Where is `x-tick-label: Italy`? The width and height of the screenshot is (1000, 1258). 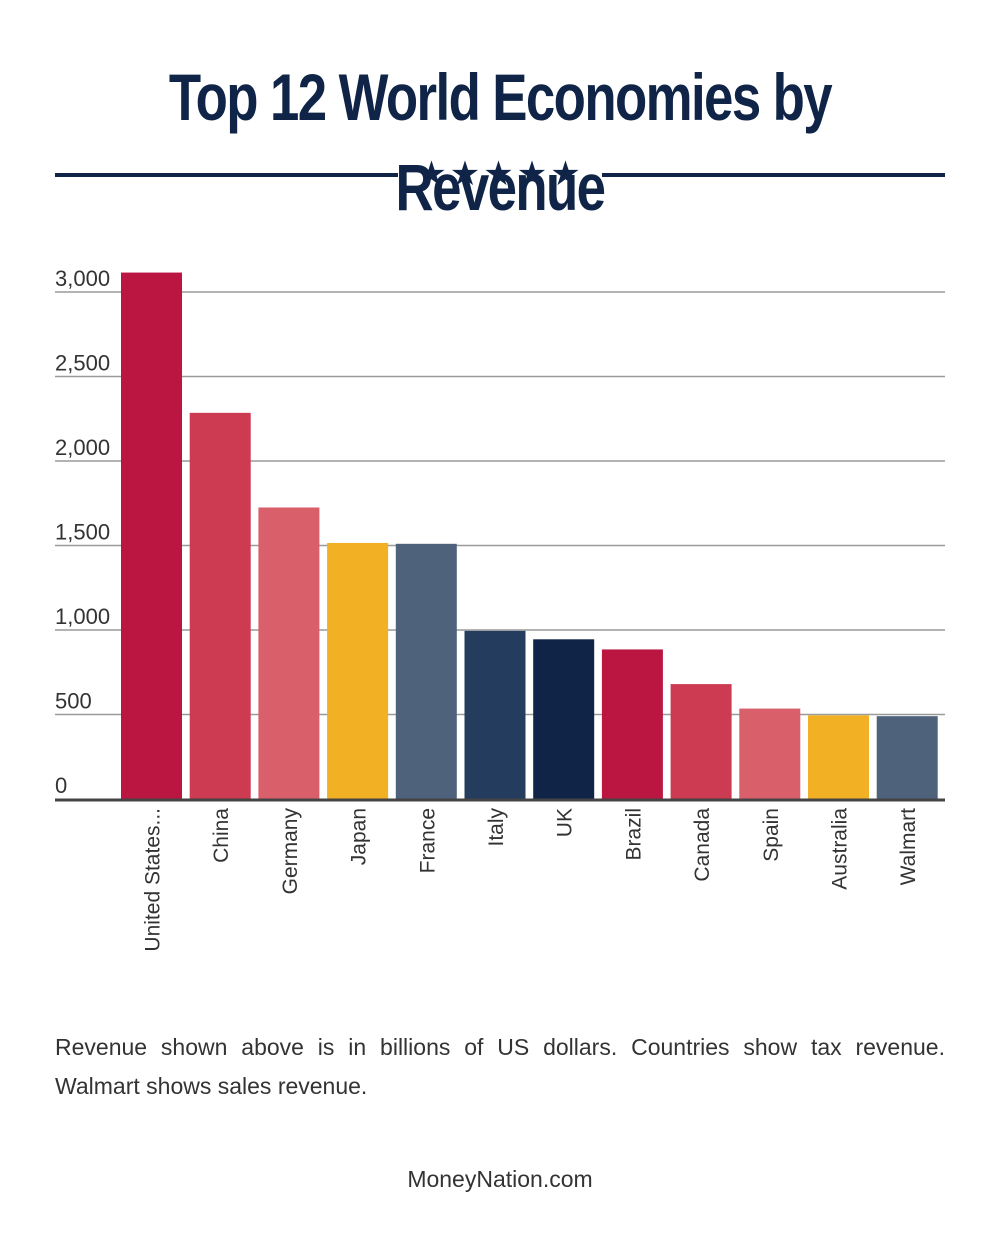 x-tick-label: Italy is located at coordinates (496, 827).